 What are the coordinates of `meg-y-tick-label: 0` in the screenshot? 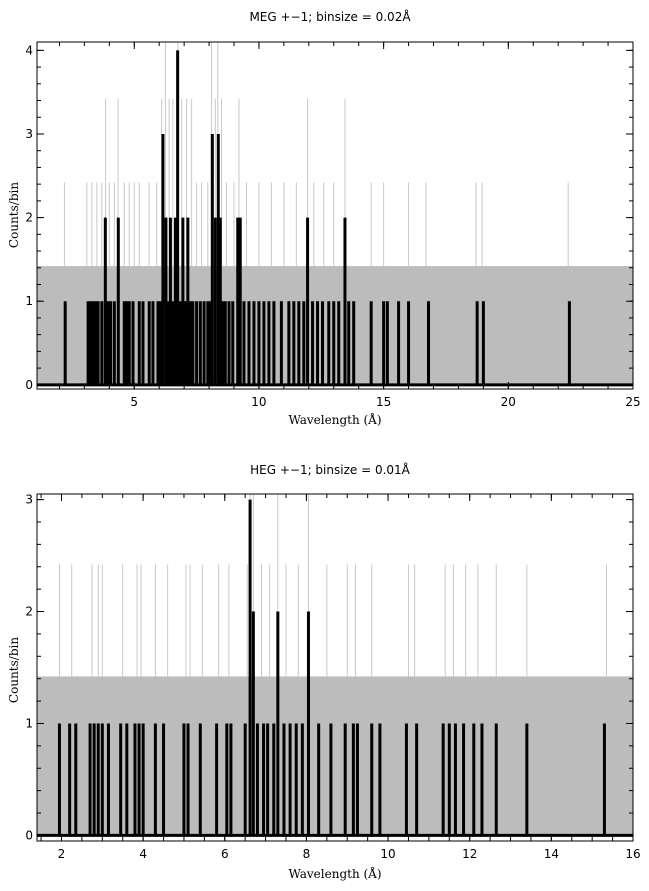 It's located at (29, 385).